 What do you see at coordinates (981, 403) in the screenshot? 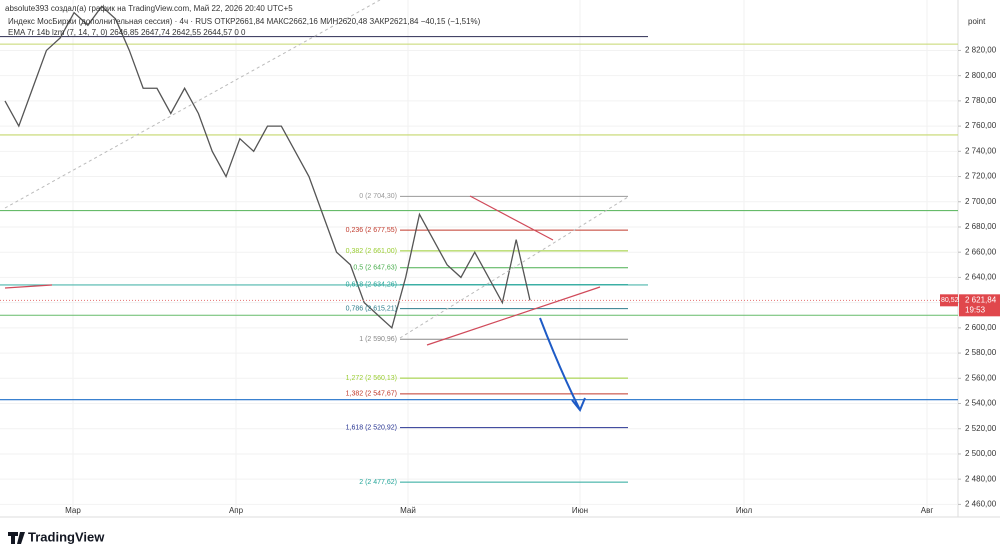
I see `y-tick-label: 2 540,00` at bounding box center [981, 403].